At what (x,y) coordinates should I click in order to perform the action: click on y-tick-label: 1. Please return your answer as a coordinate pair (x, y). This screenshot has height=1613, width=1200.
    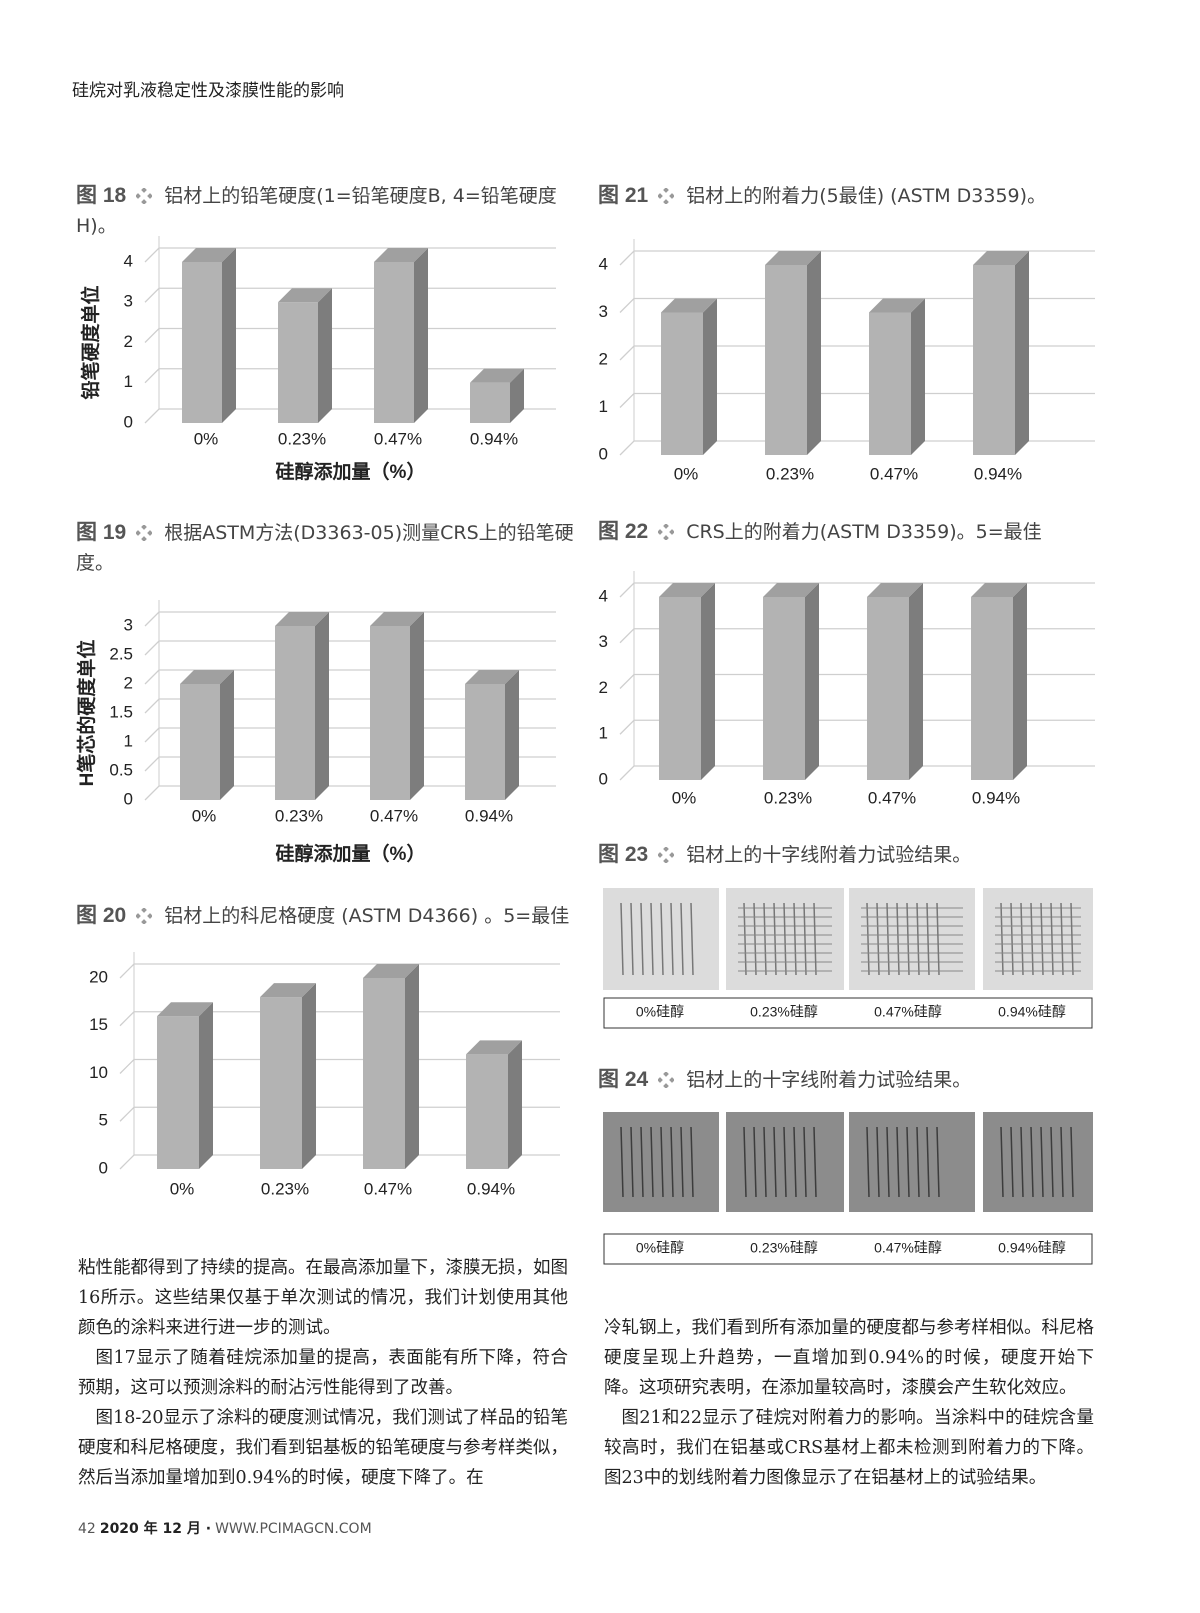
    Looking at the image, I should click on (128, 381).